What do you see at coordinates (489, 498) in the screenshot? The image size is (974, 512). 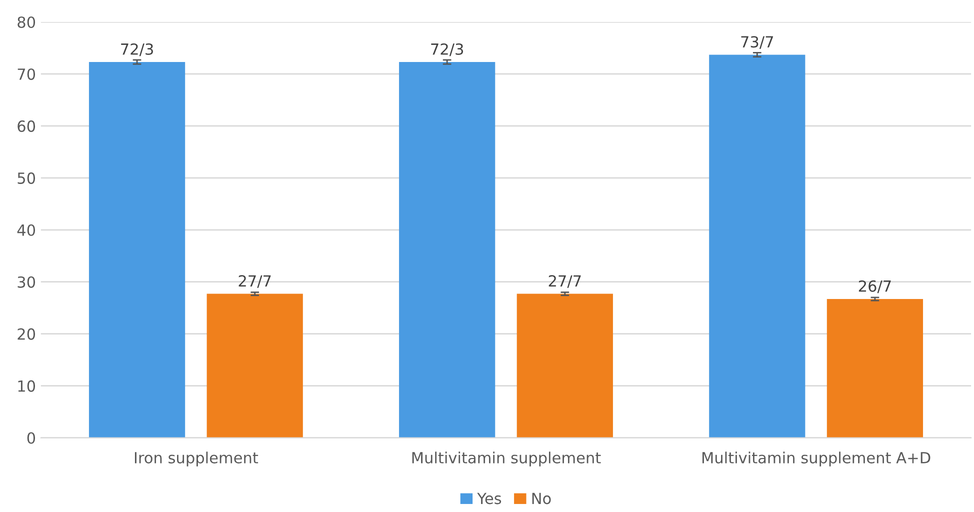 I see `legend-label: Yes` at bounding box center [489, 498].